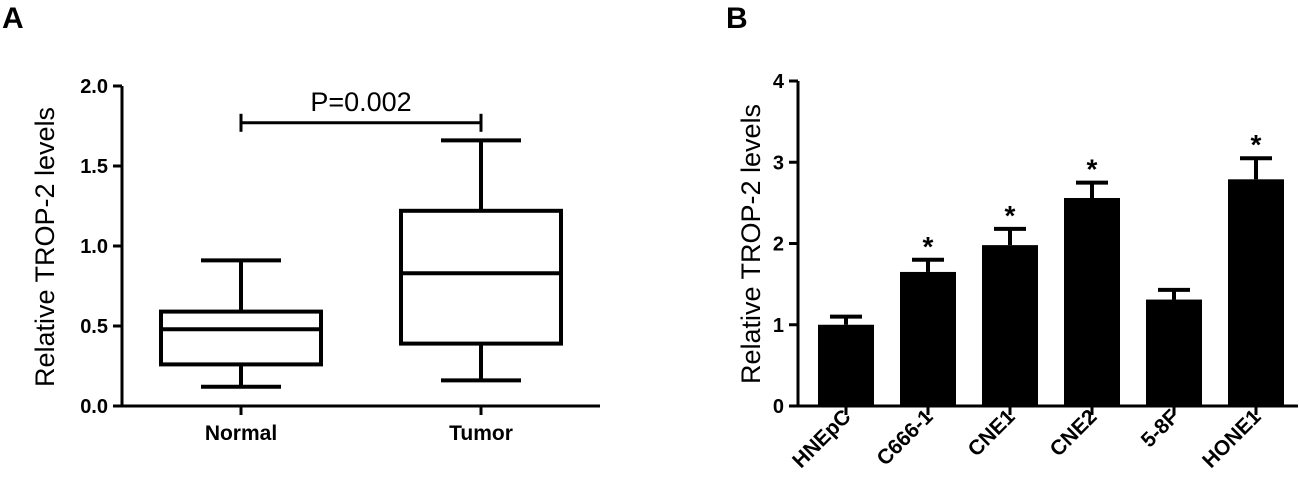 This screenshot has height=500, width=1299. What do you see at coordinates (241, 433) in the screenshot?
I see `x-category-label-a: Normal` at bounding box center [241, 433].